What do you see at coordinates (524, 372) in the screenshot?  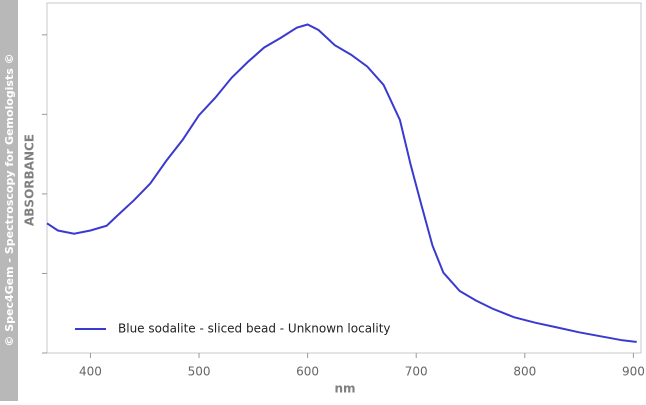 I see `x-tick-label: 800` at bounding box center [524, 372].